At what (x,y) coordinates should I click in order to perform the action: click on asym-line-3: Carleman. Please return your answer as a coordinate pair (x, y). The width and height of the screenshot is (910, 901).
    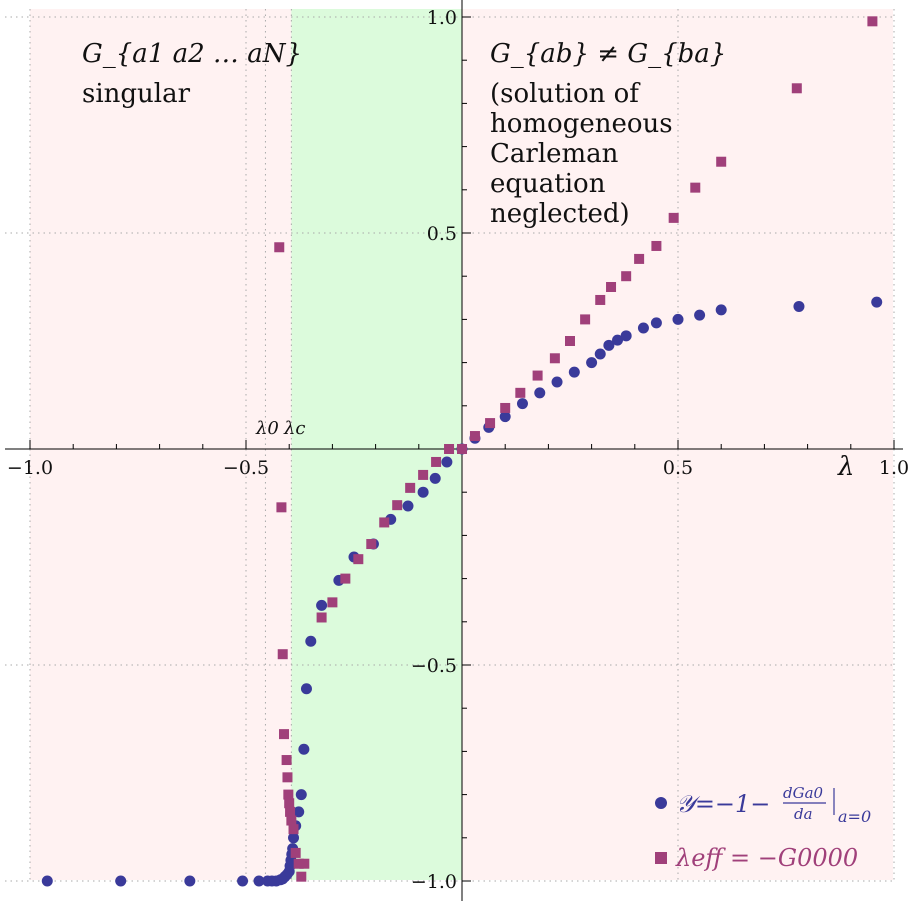
    Looking at the image, I should click on (554, 154).